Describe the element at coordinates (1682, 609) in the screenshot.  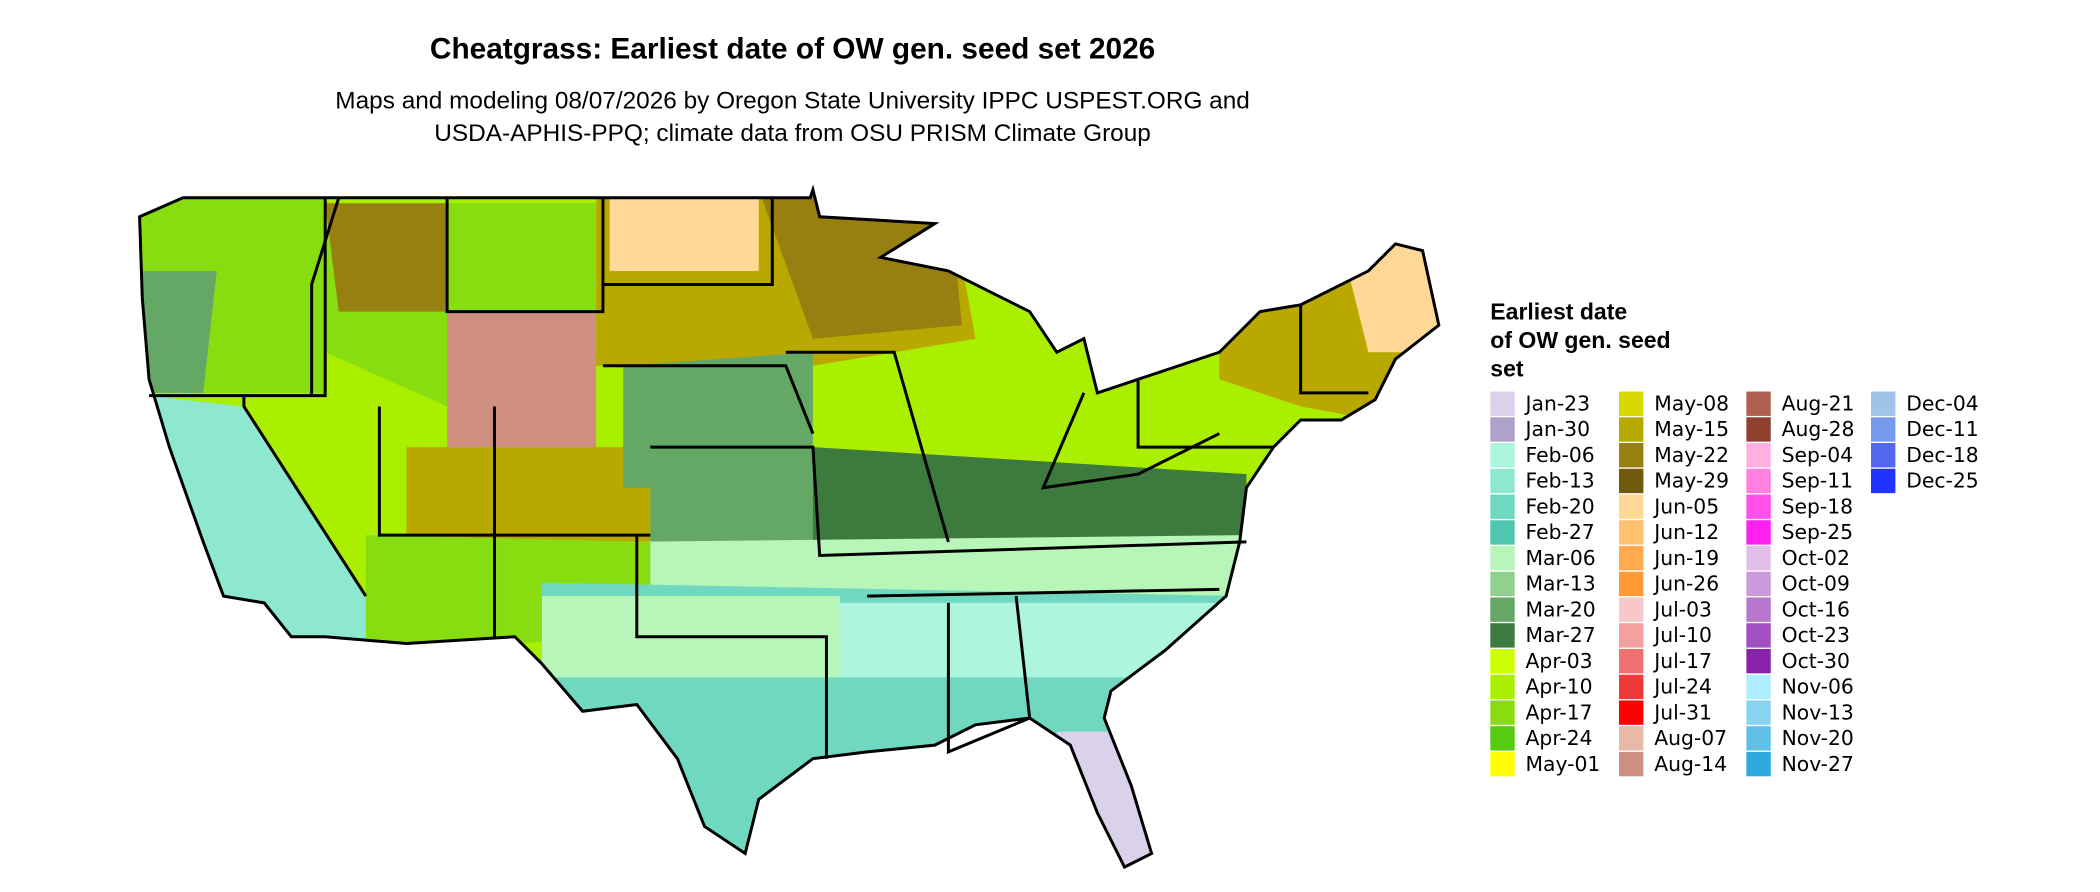
I see `legend-label: Jul-03` at that location.